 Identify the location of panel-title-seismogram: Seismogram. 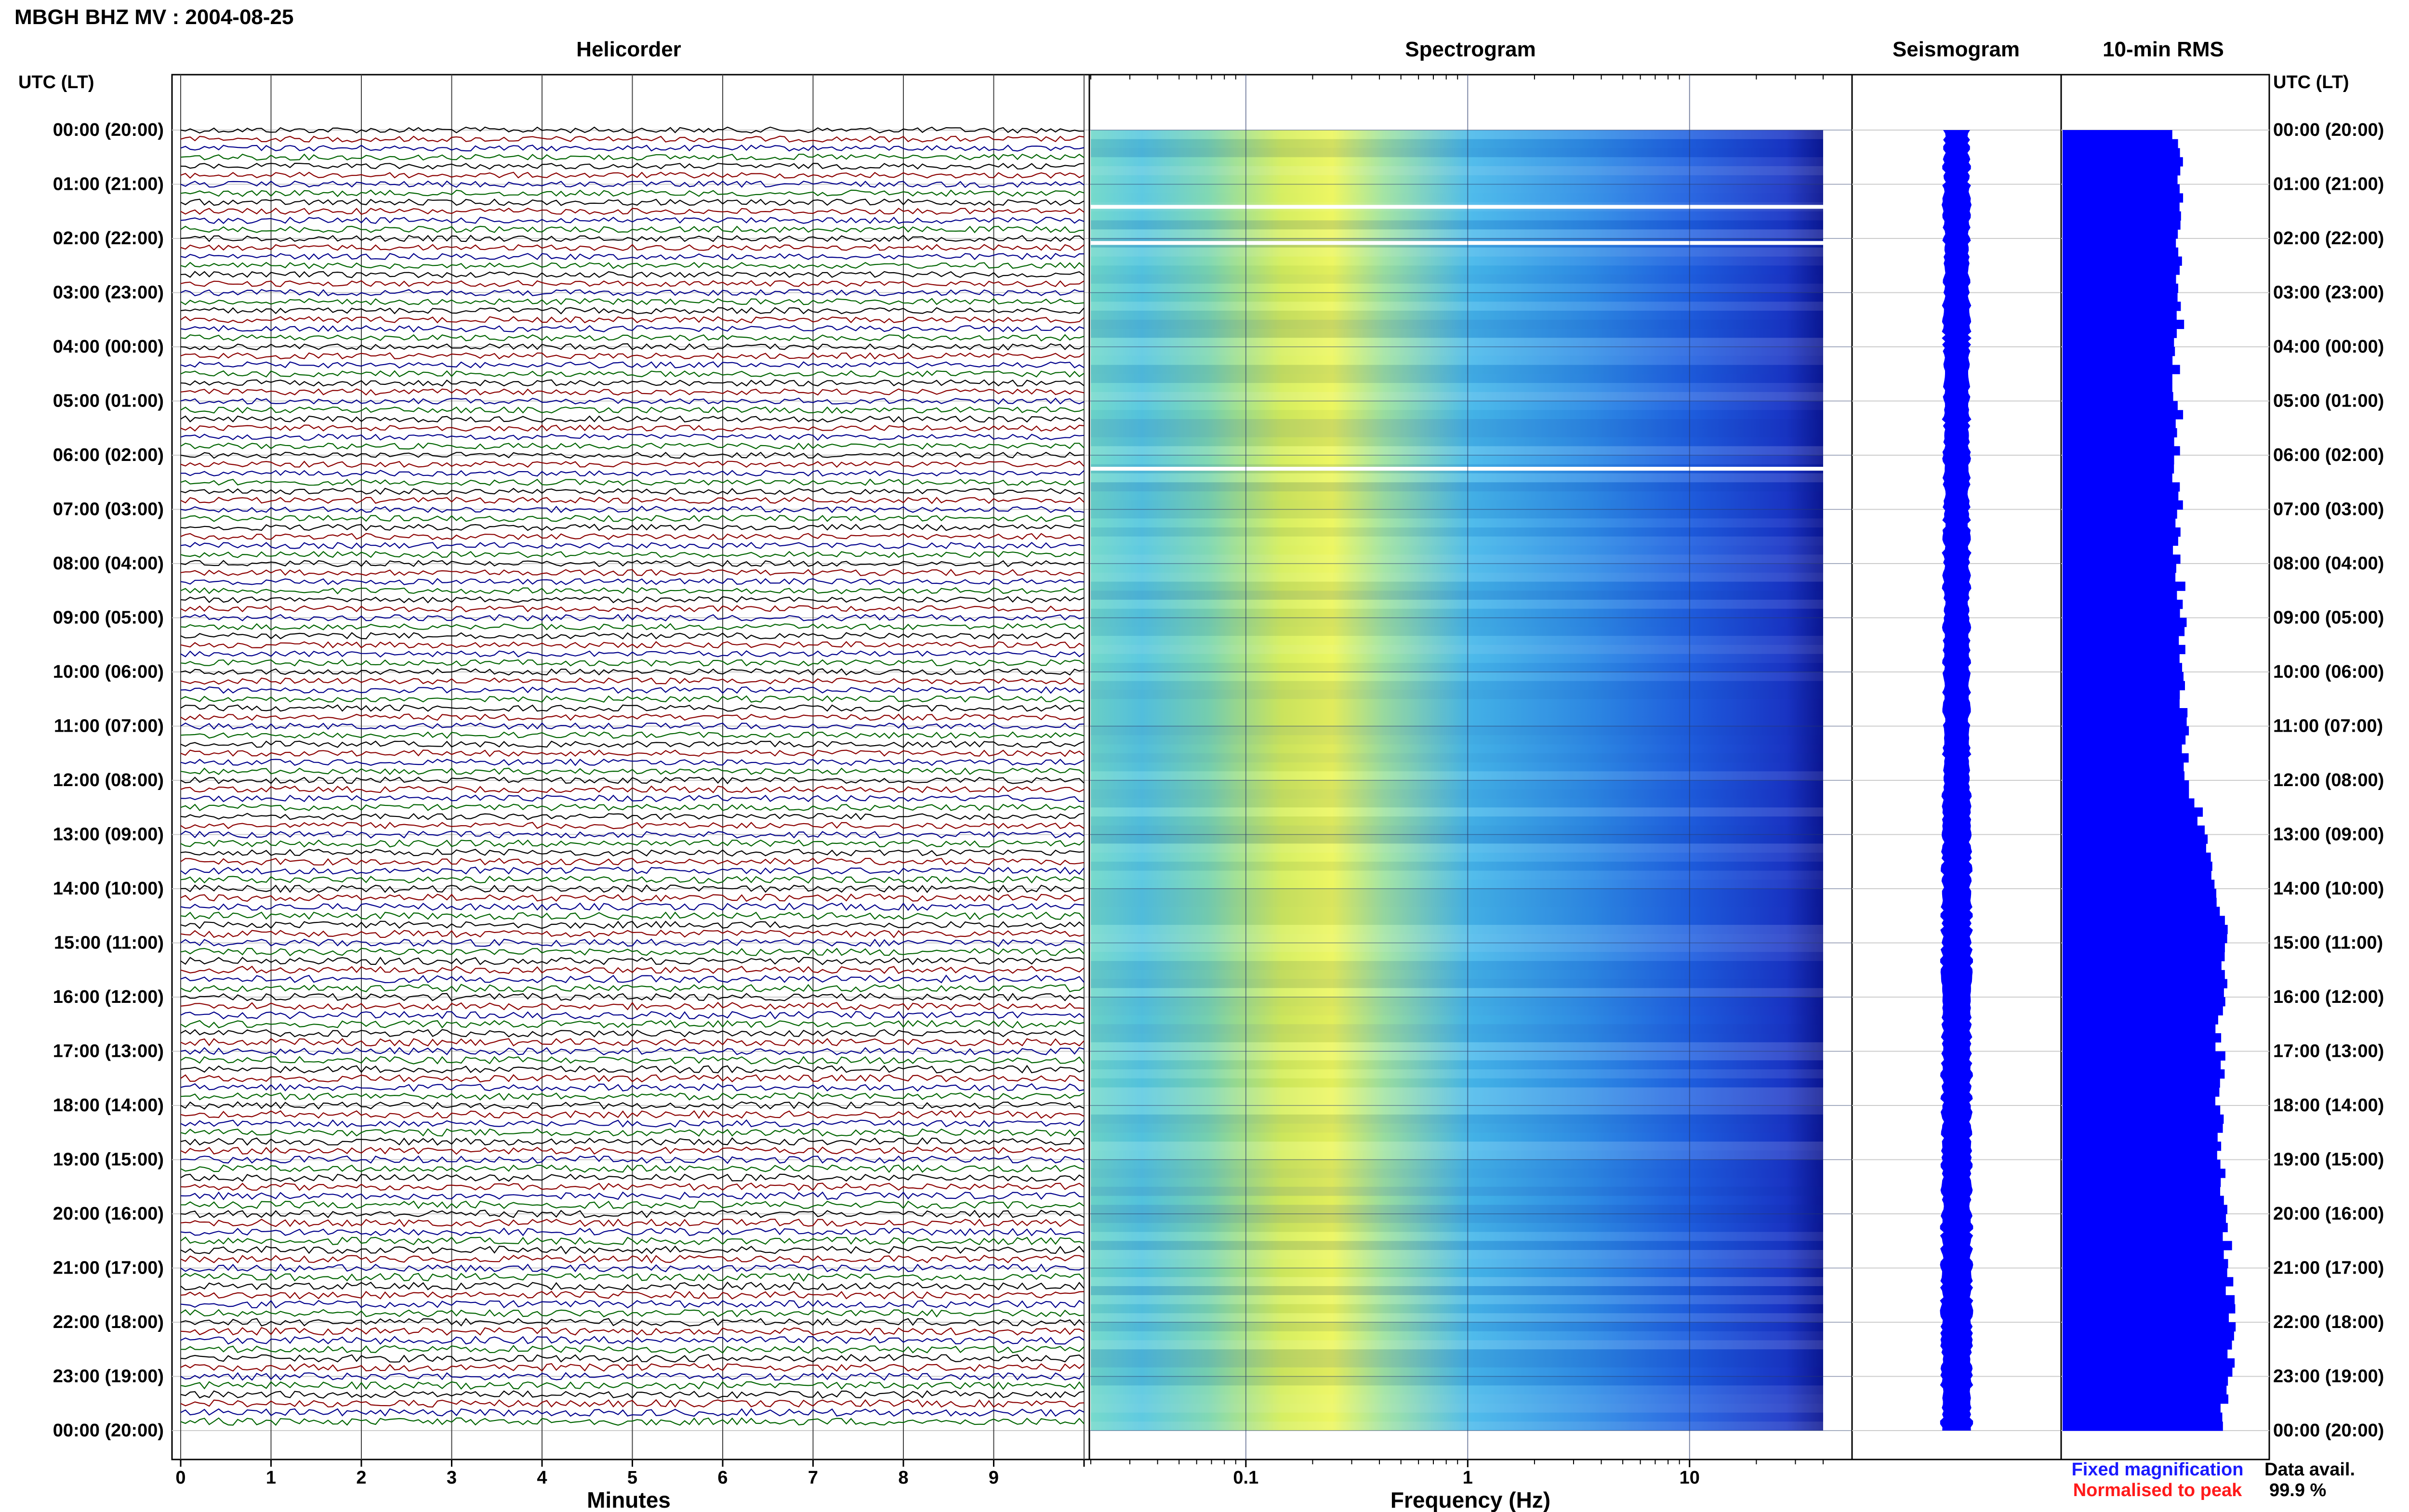
(1957, 49).